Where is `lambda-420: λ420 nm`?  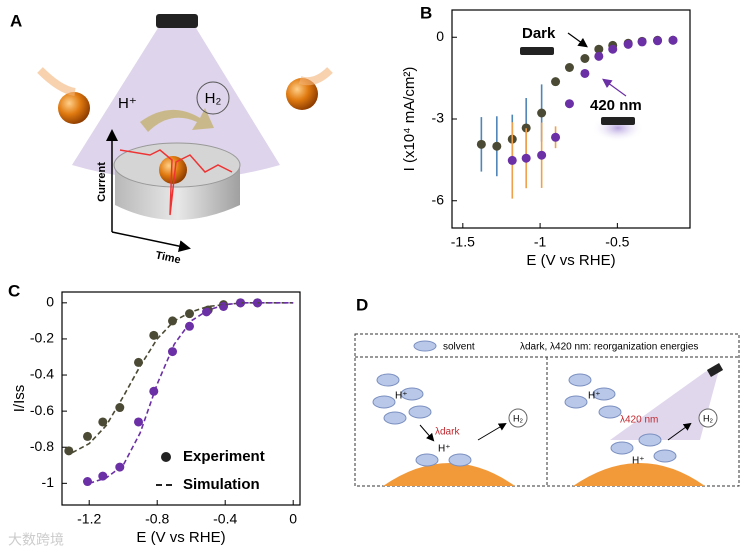 lambda-420: λ420 nm is located at coordinates (639, 420).